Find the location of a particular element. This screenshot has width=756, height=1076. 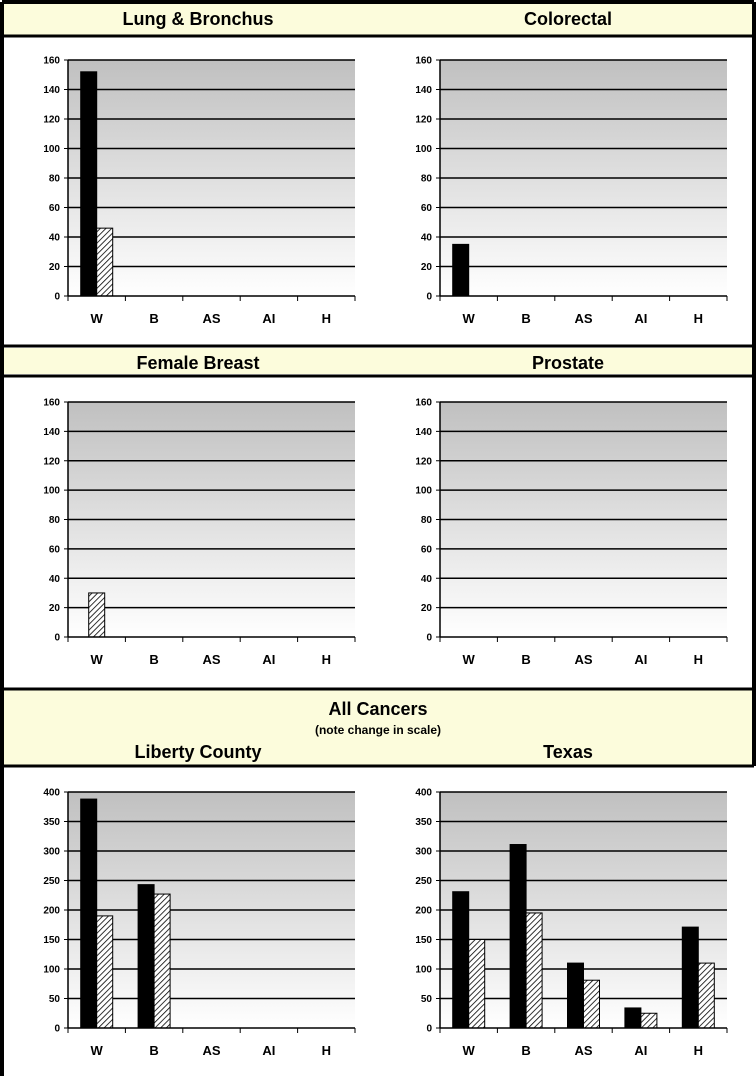

title-prostate: Prostate is located at coordinates (568, 363).